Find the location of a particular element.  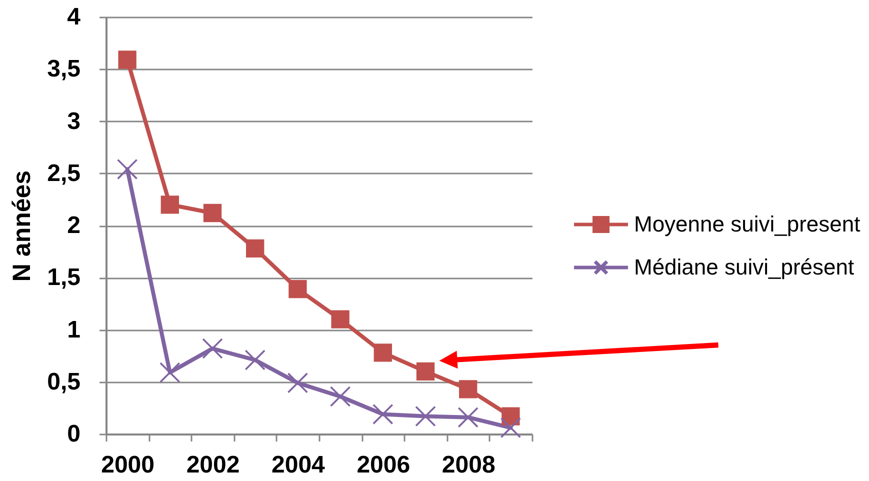

y-tick-label: 3 is located at coordinates (73, 121).